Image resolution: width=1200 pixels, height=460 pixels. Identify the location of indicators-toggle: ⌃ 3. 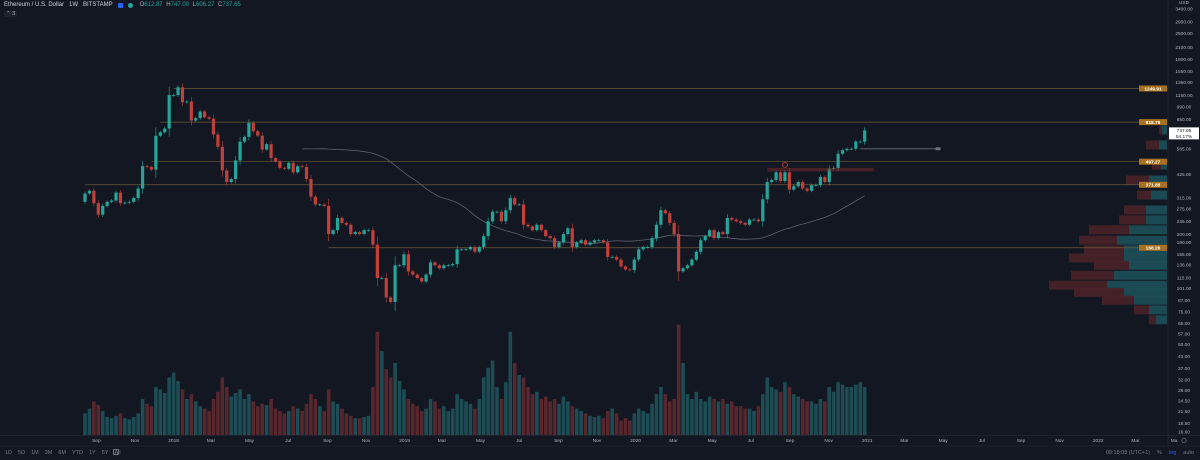
(11, 14).